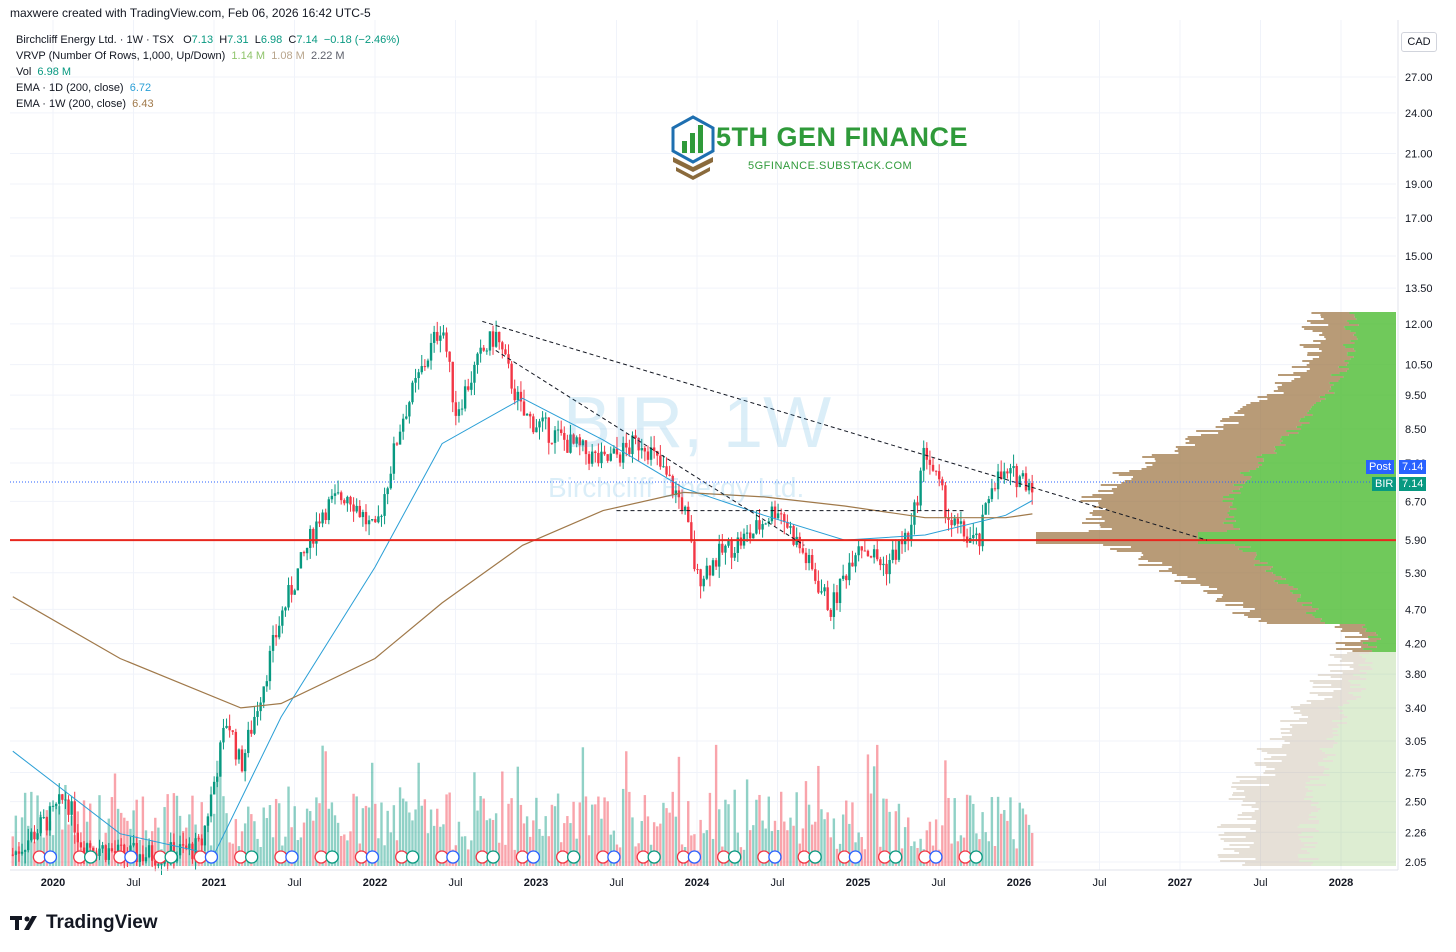 The height and width of the screenshot is (952, 1456). Describe the element at coordinates (208, 72) in the screenshot. I see `volume-legend-row: Vol 6.98 M` at that location.